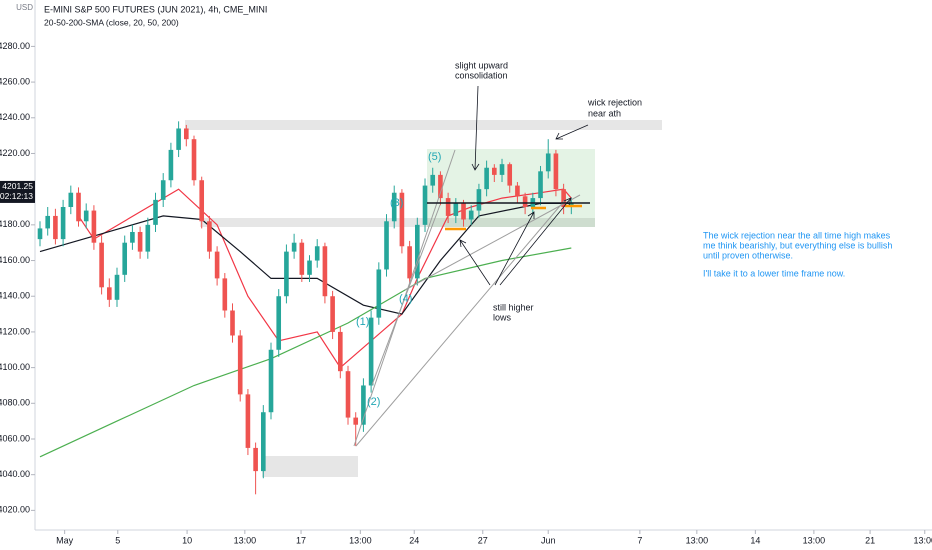 This screenshot has height=550, width=932. I want to click on y-tick-label: 4220.00, so click(15, 153).